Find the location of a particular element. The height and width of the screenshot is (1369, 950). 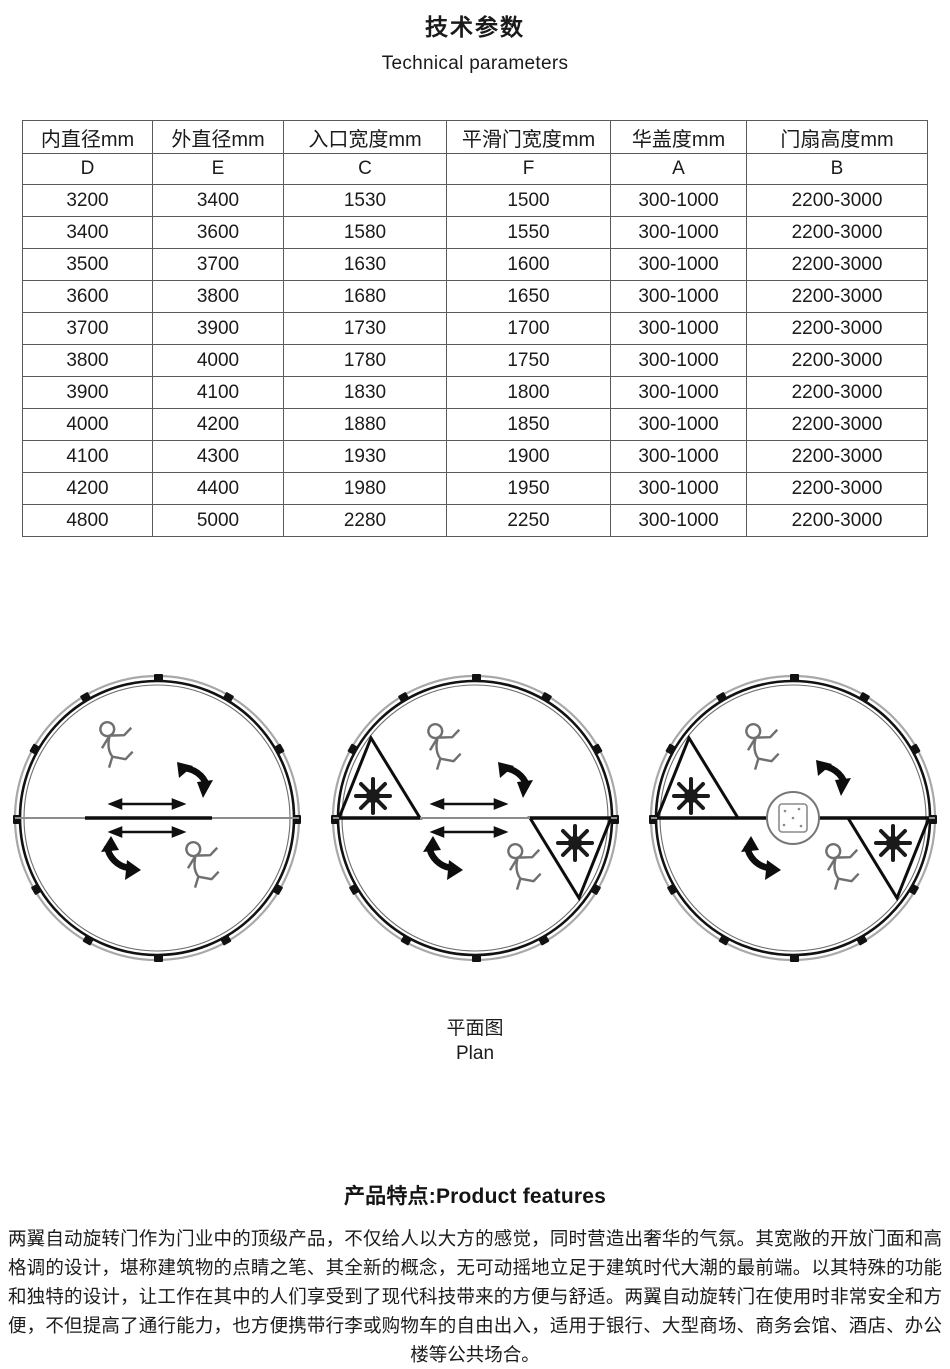

column-header-door-leaf-height: 门扇高度mm is located at coordinates (837, 137).